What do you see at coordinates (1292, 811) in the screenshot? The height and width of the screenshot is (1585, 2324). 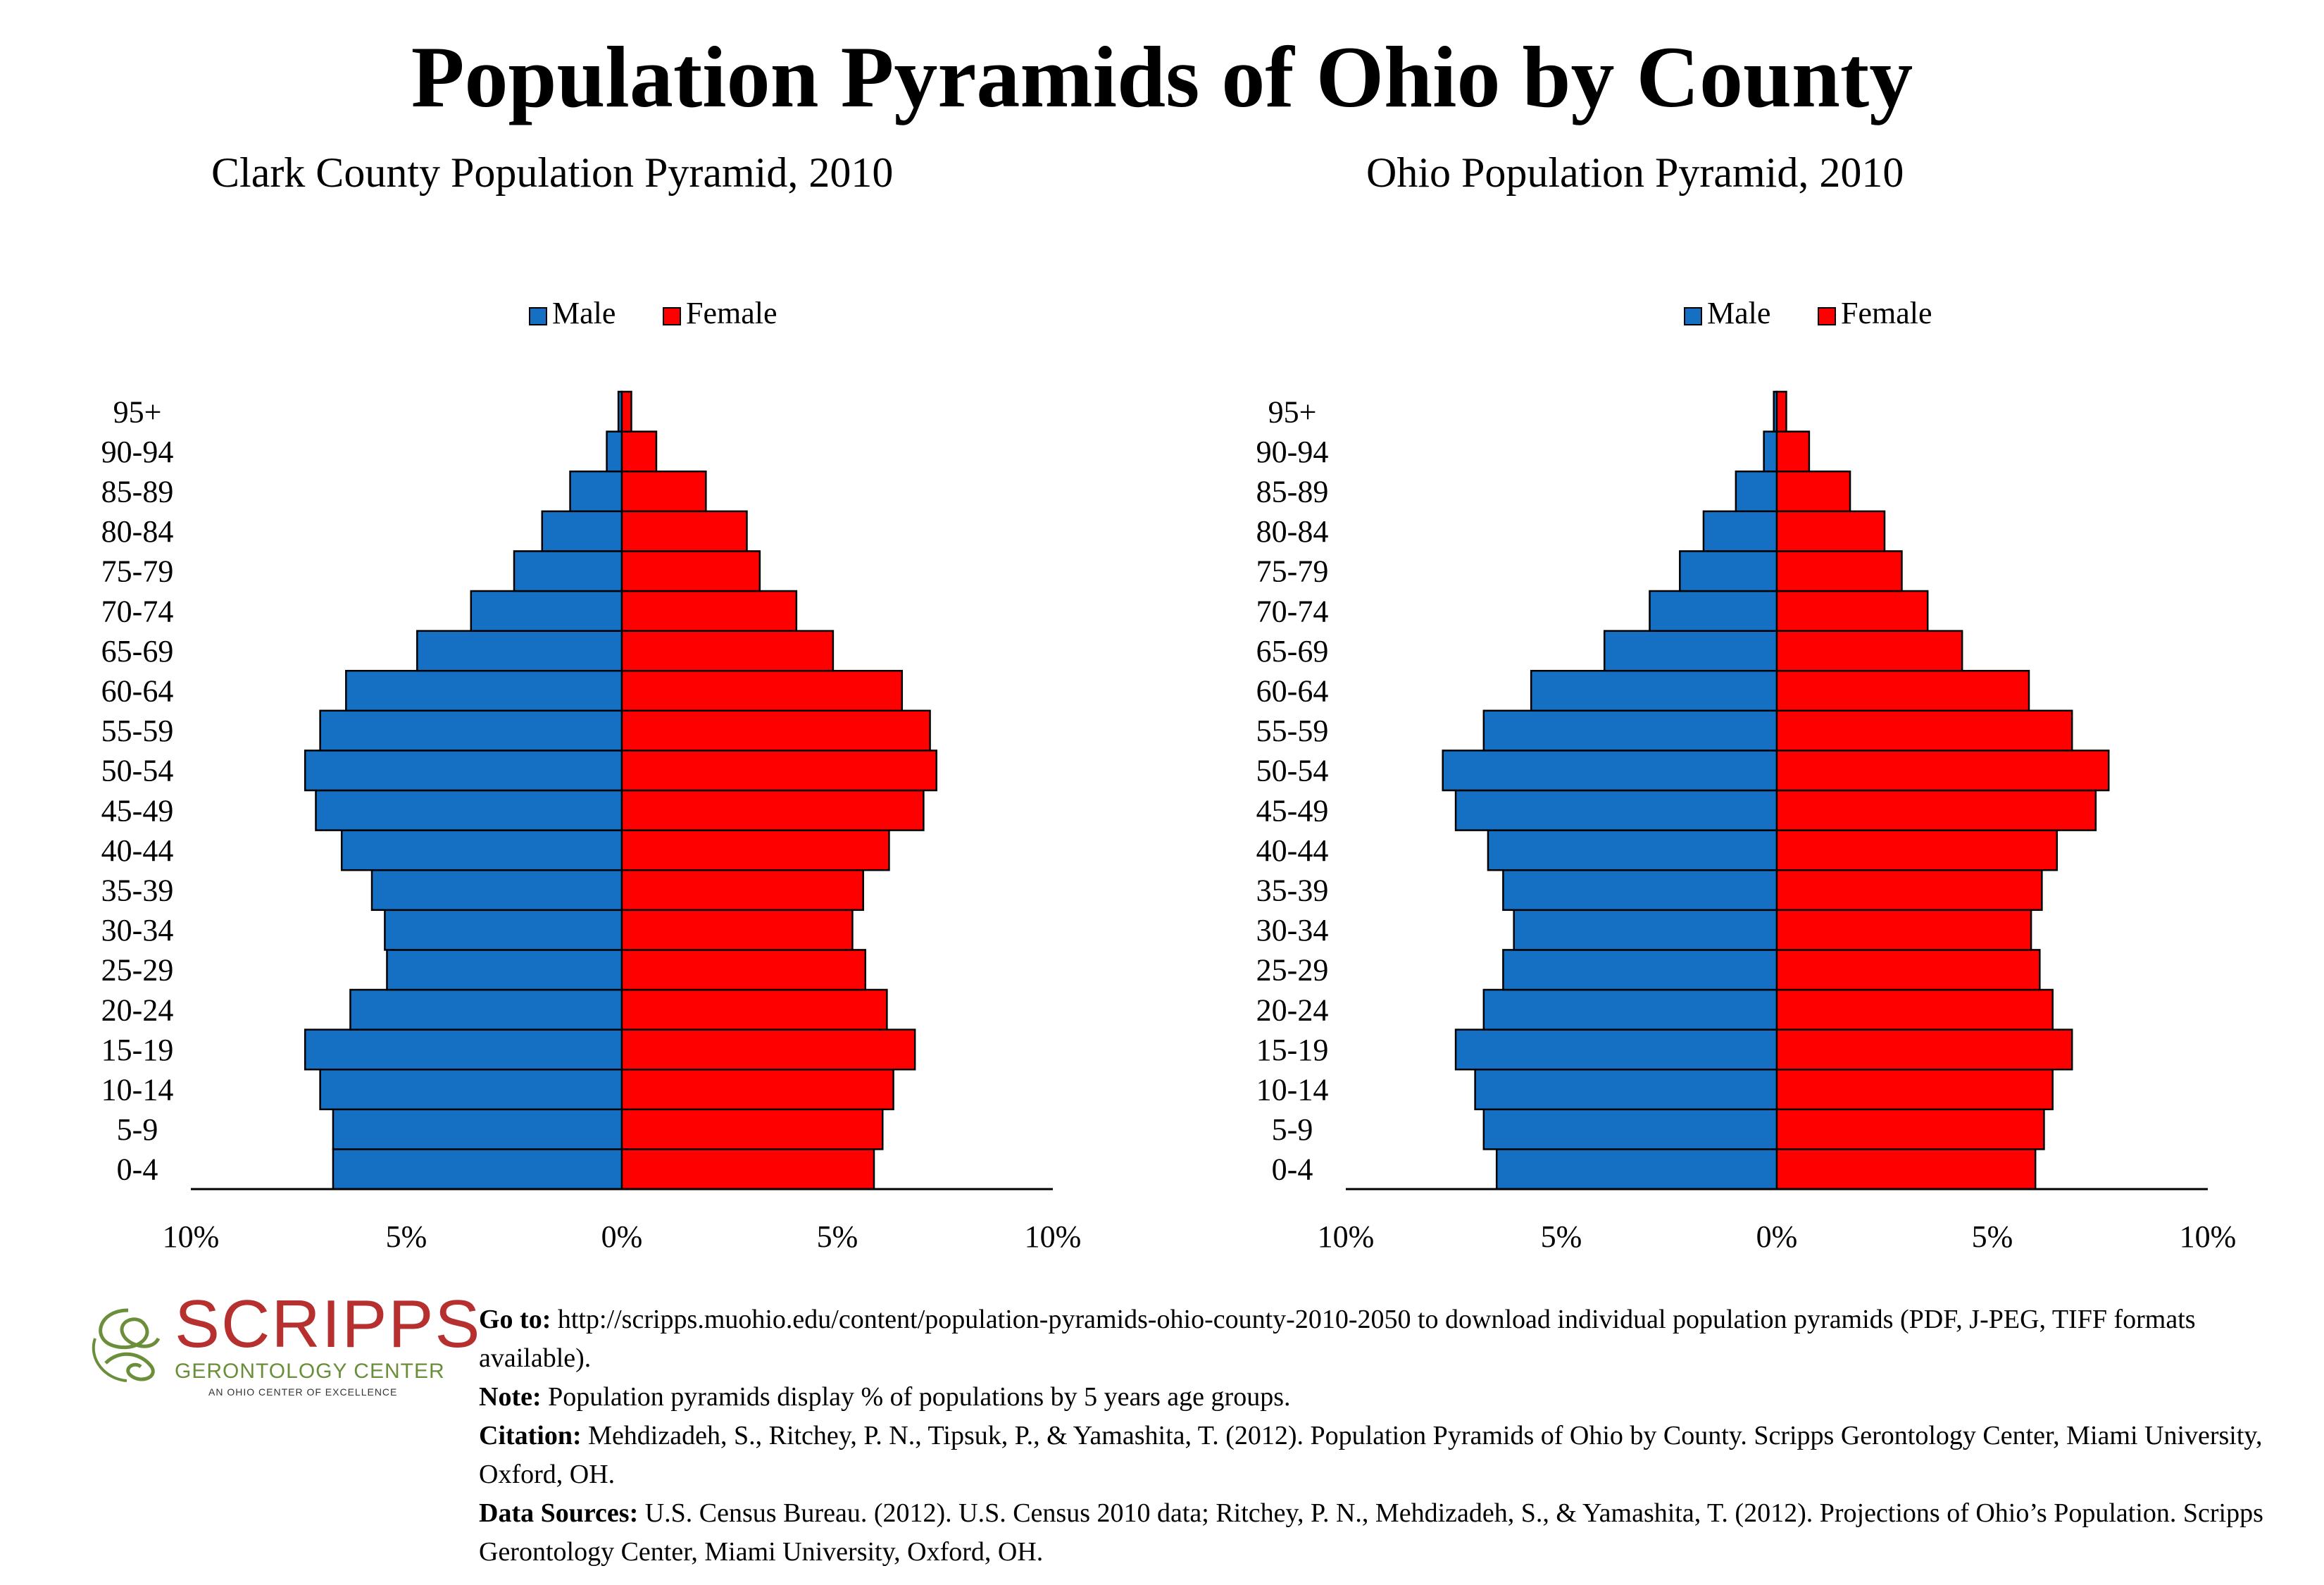 I see `category-label-45-49: 45-49` at bounding box center [1292, 811].